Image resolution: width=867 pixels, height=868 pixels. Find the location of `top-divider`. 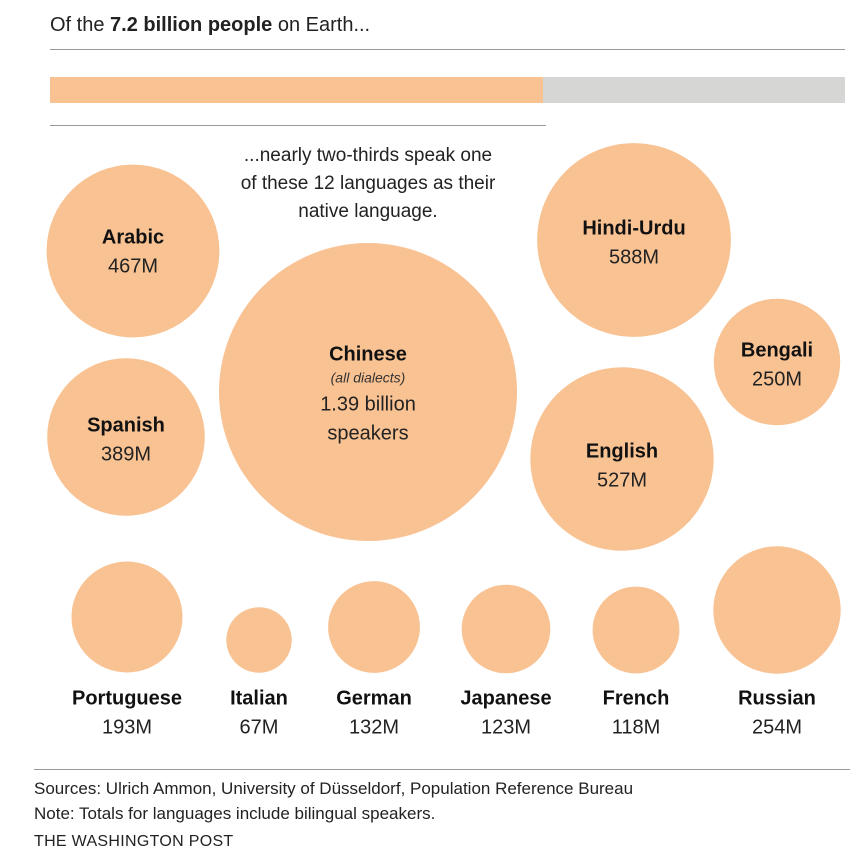

top-divider is located at coordinates (447, 49).